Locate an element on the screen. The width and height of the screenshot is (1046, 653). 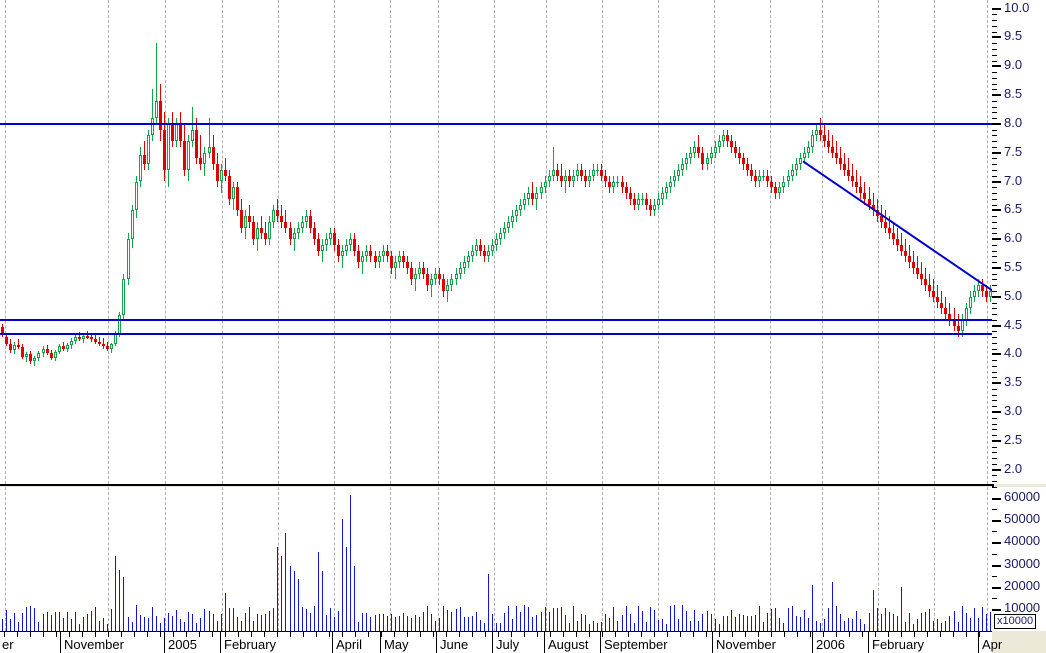
volume-tick-label: 60000 is located at coordinates (1022, 497).